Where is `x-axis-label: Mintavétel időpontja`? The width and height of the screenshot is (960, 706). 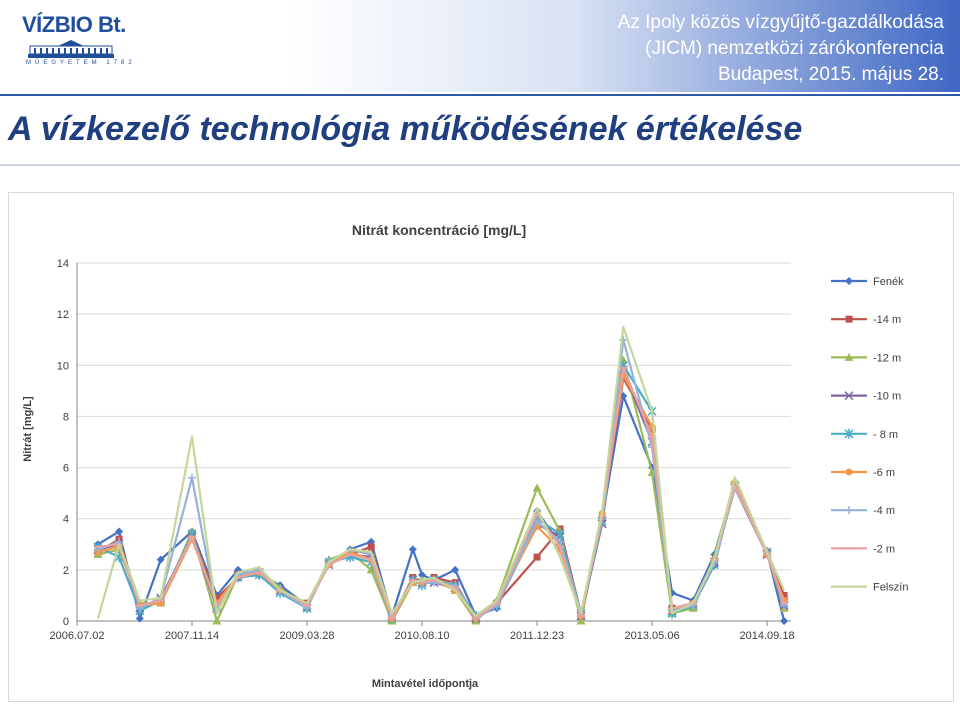 x-axis-label: Mintavétel időpontja is located at coordinates (425, 684).